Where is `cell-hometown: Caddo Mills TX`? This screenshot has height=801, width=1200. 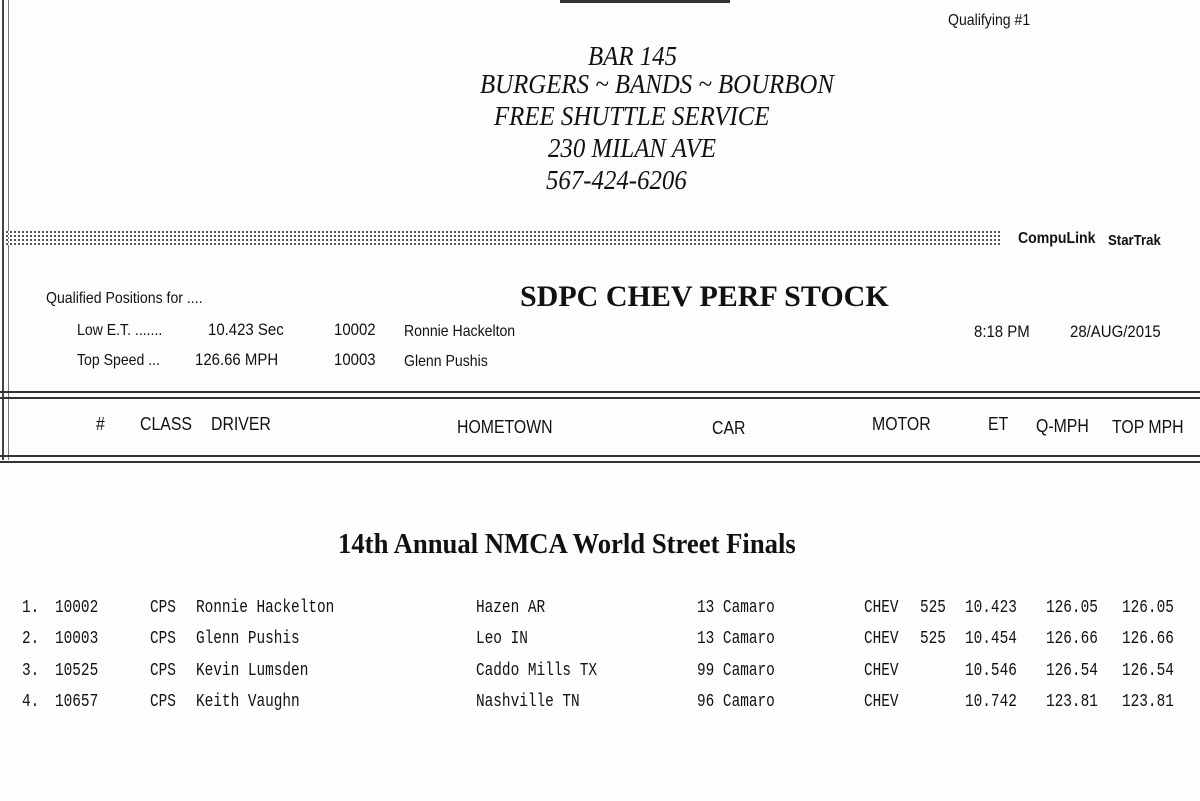
cell-hometown: Caddo Mills TX is located at coordinates (536, 671).